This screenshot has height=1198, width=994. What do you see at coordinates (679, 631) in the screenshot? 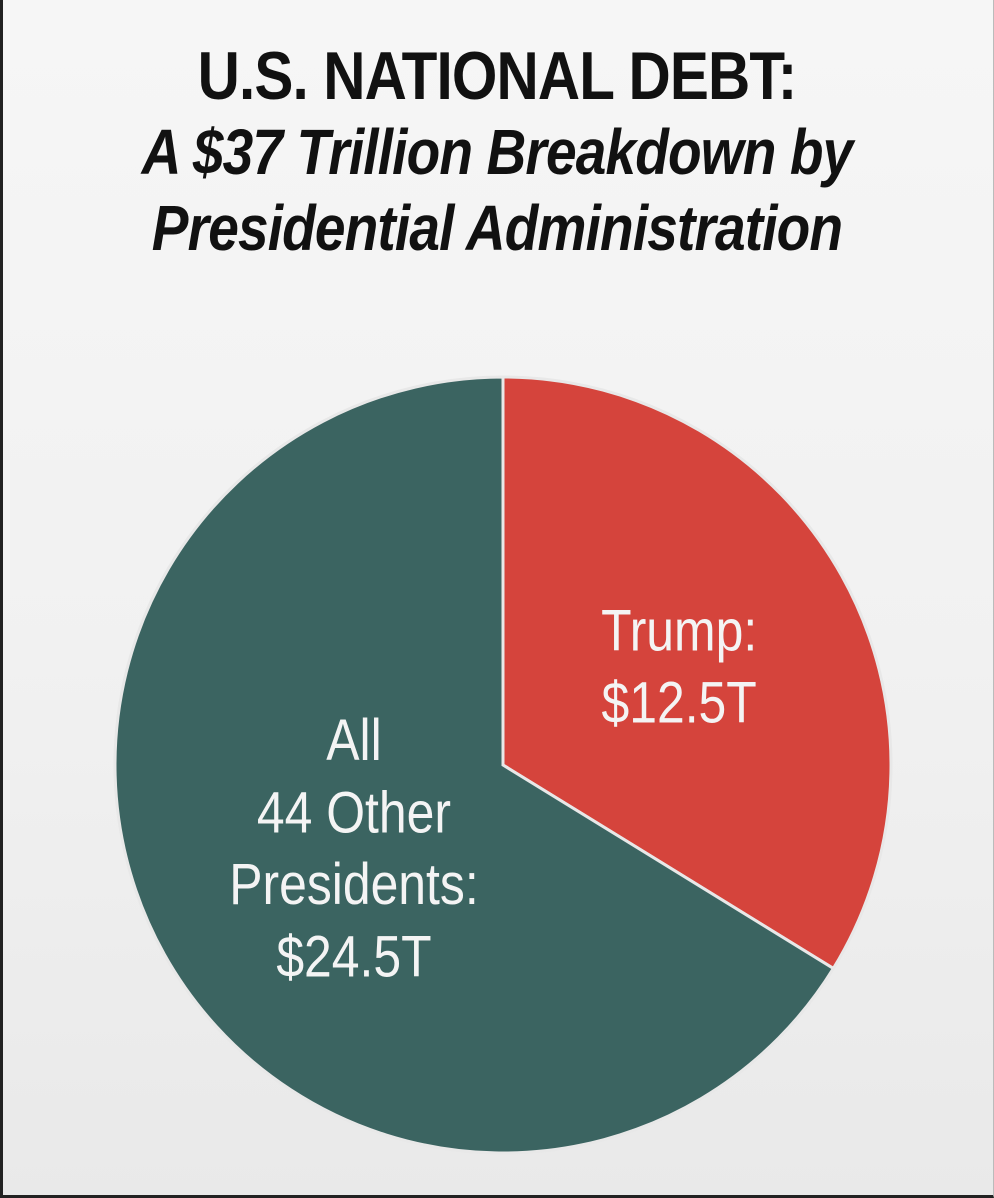
I see `pie-label-line: Trump:` at bounding box center [679, 631].